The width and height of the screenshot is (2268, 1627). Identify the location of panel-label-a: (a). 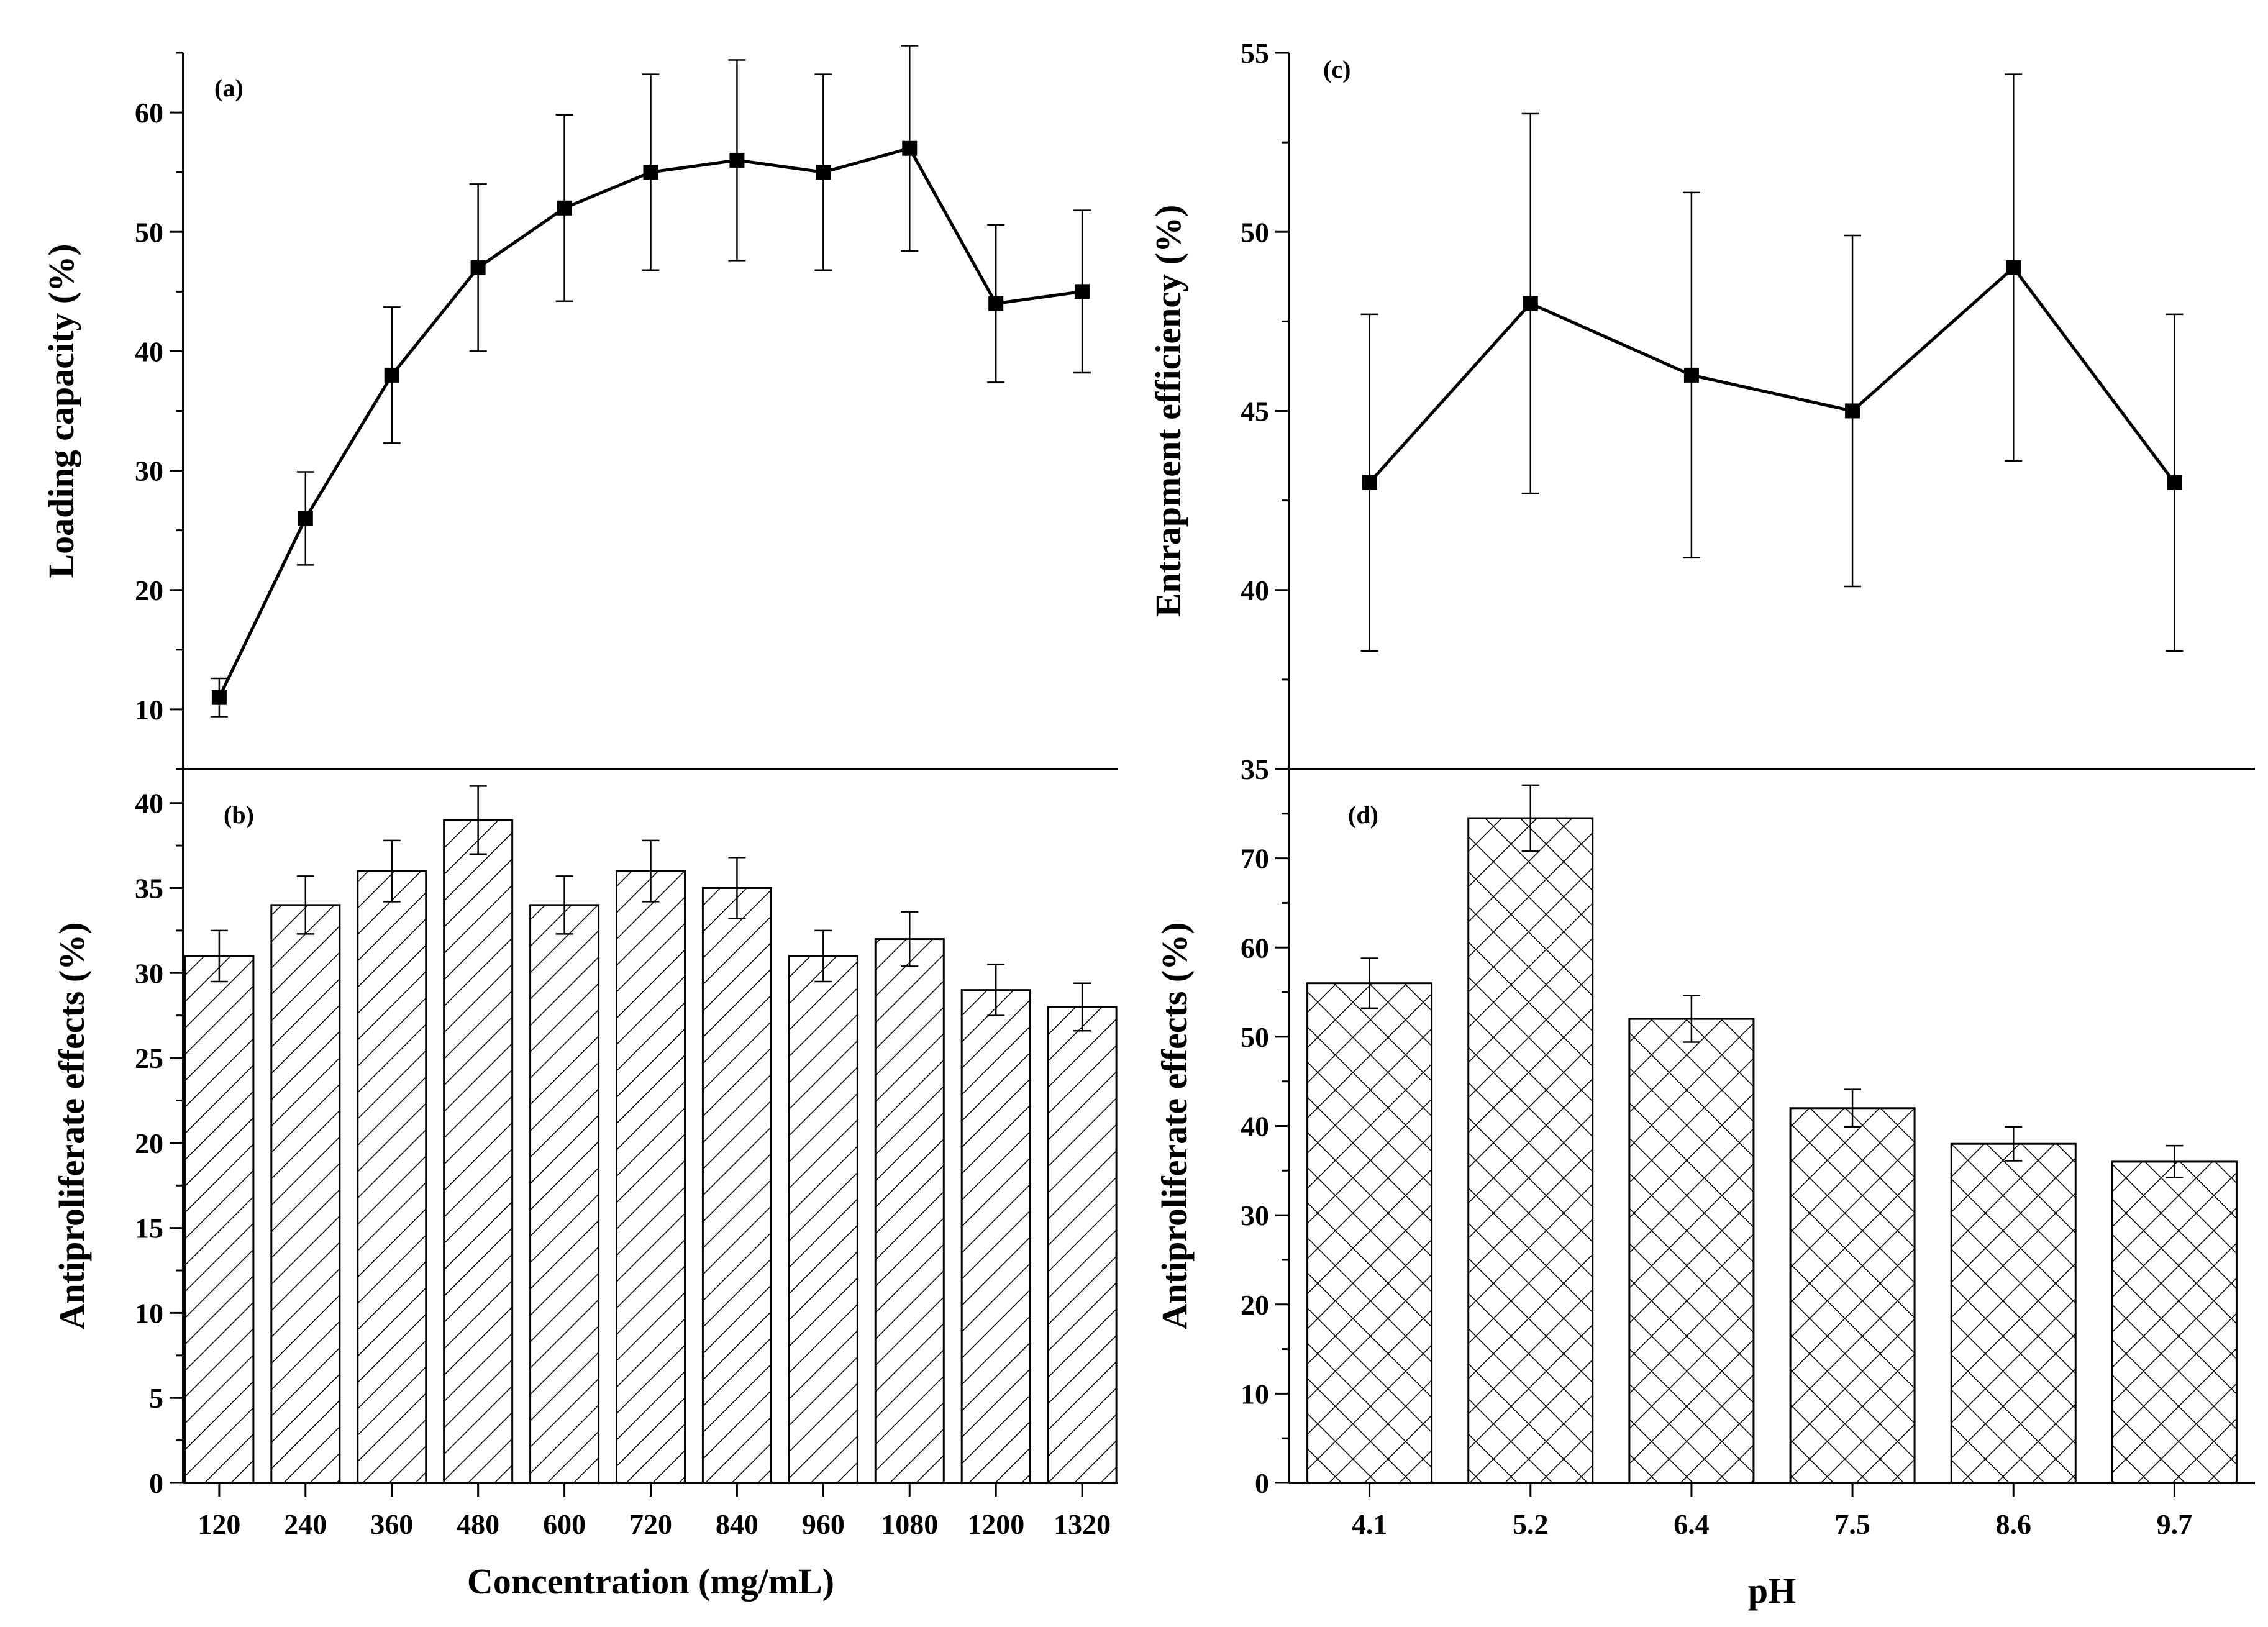
(229, 88).